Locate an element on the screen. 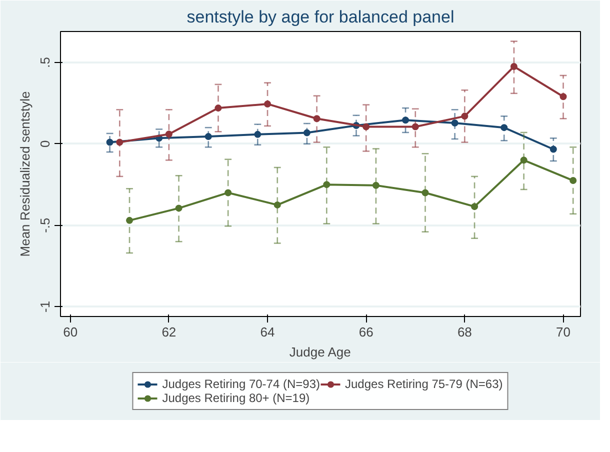 This screenshot has width=610, height=452. x-tick-label: 64 is located at coordinates (267, 332).